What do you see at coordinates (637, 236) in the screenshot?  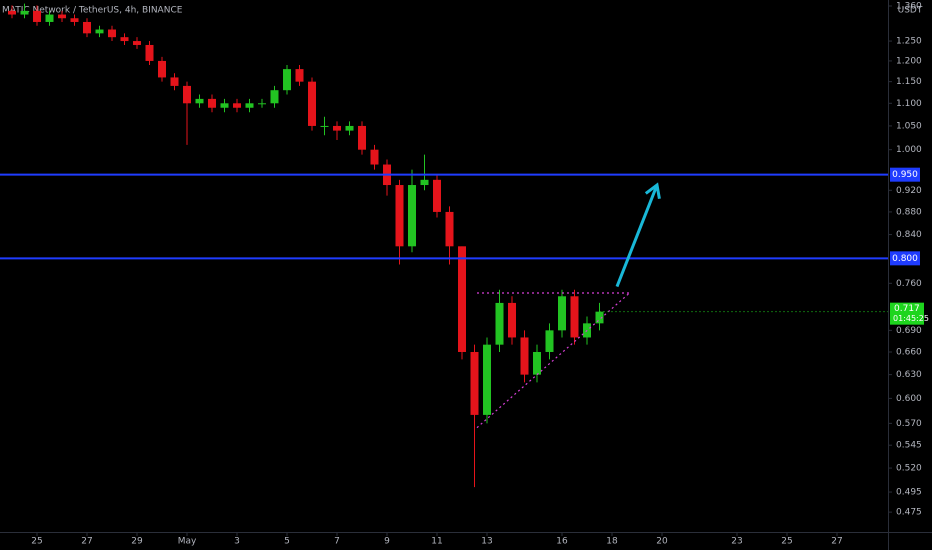 I see `arrow-shaft` at bounding box center [637, 236].